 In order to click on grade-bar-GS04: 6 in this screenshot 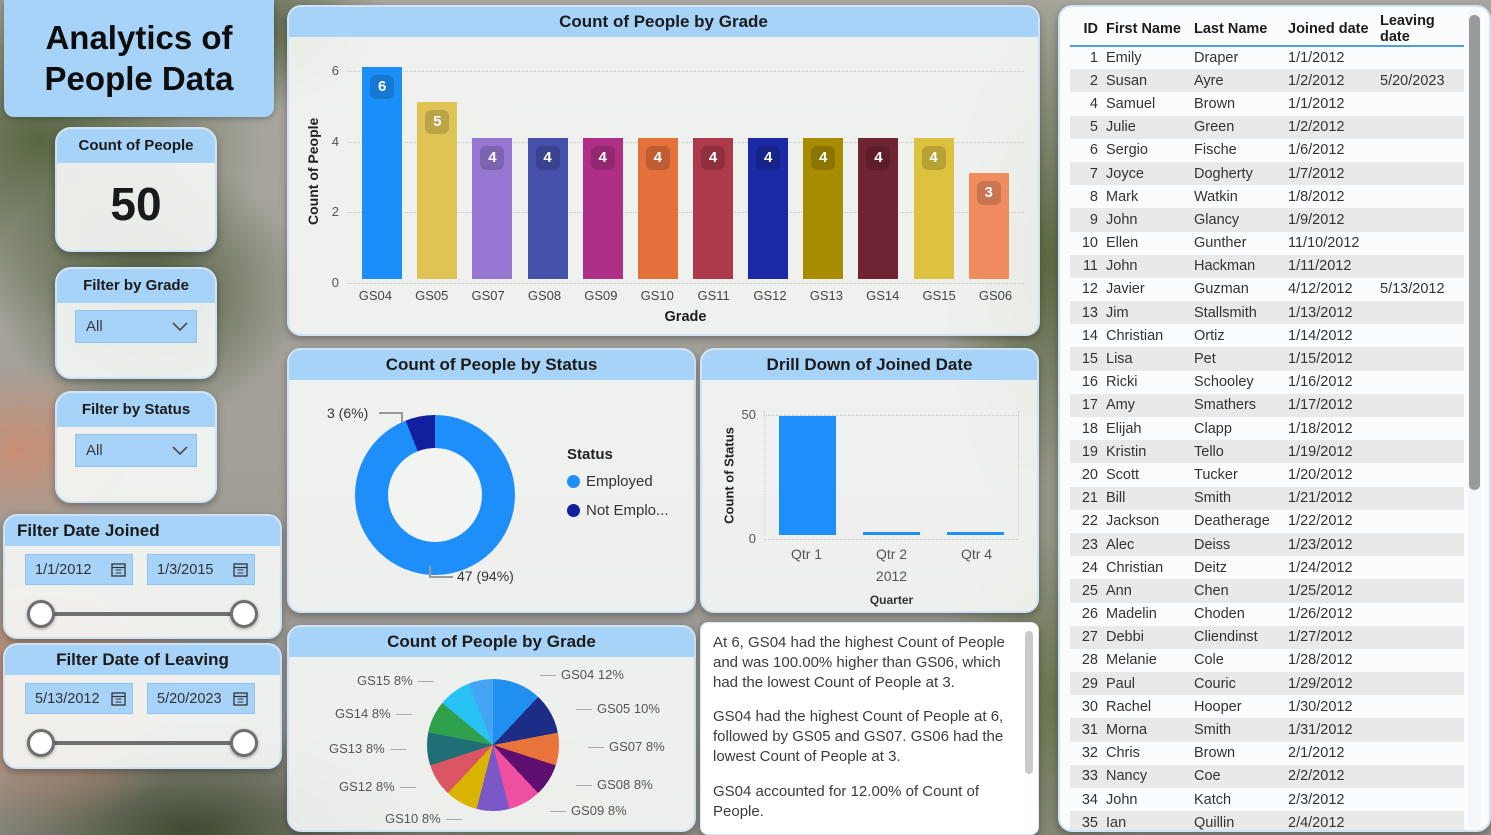, I will do `click(382, 173)`.